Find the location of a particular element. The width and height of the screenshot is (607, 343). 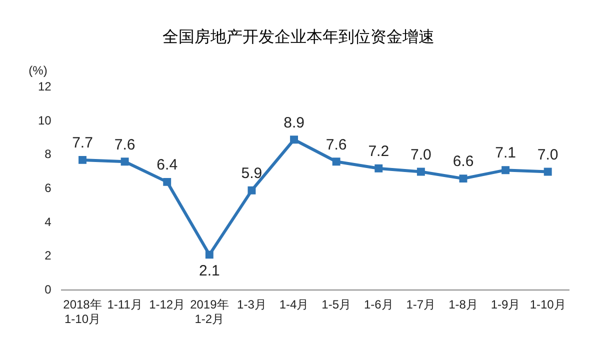

text: 6.4 is located at coordinates (167, 165).